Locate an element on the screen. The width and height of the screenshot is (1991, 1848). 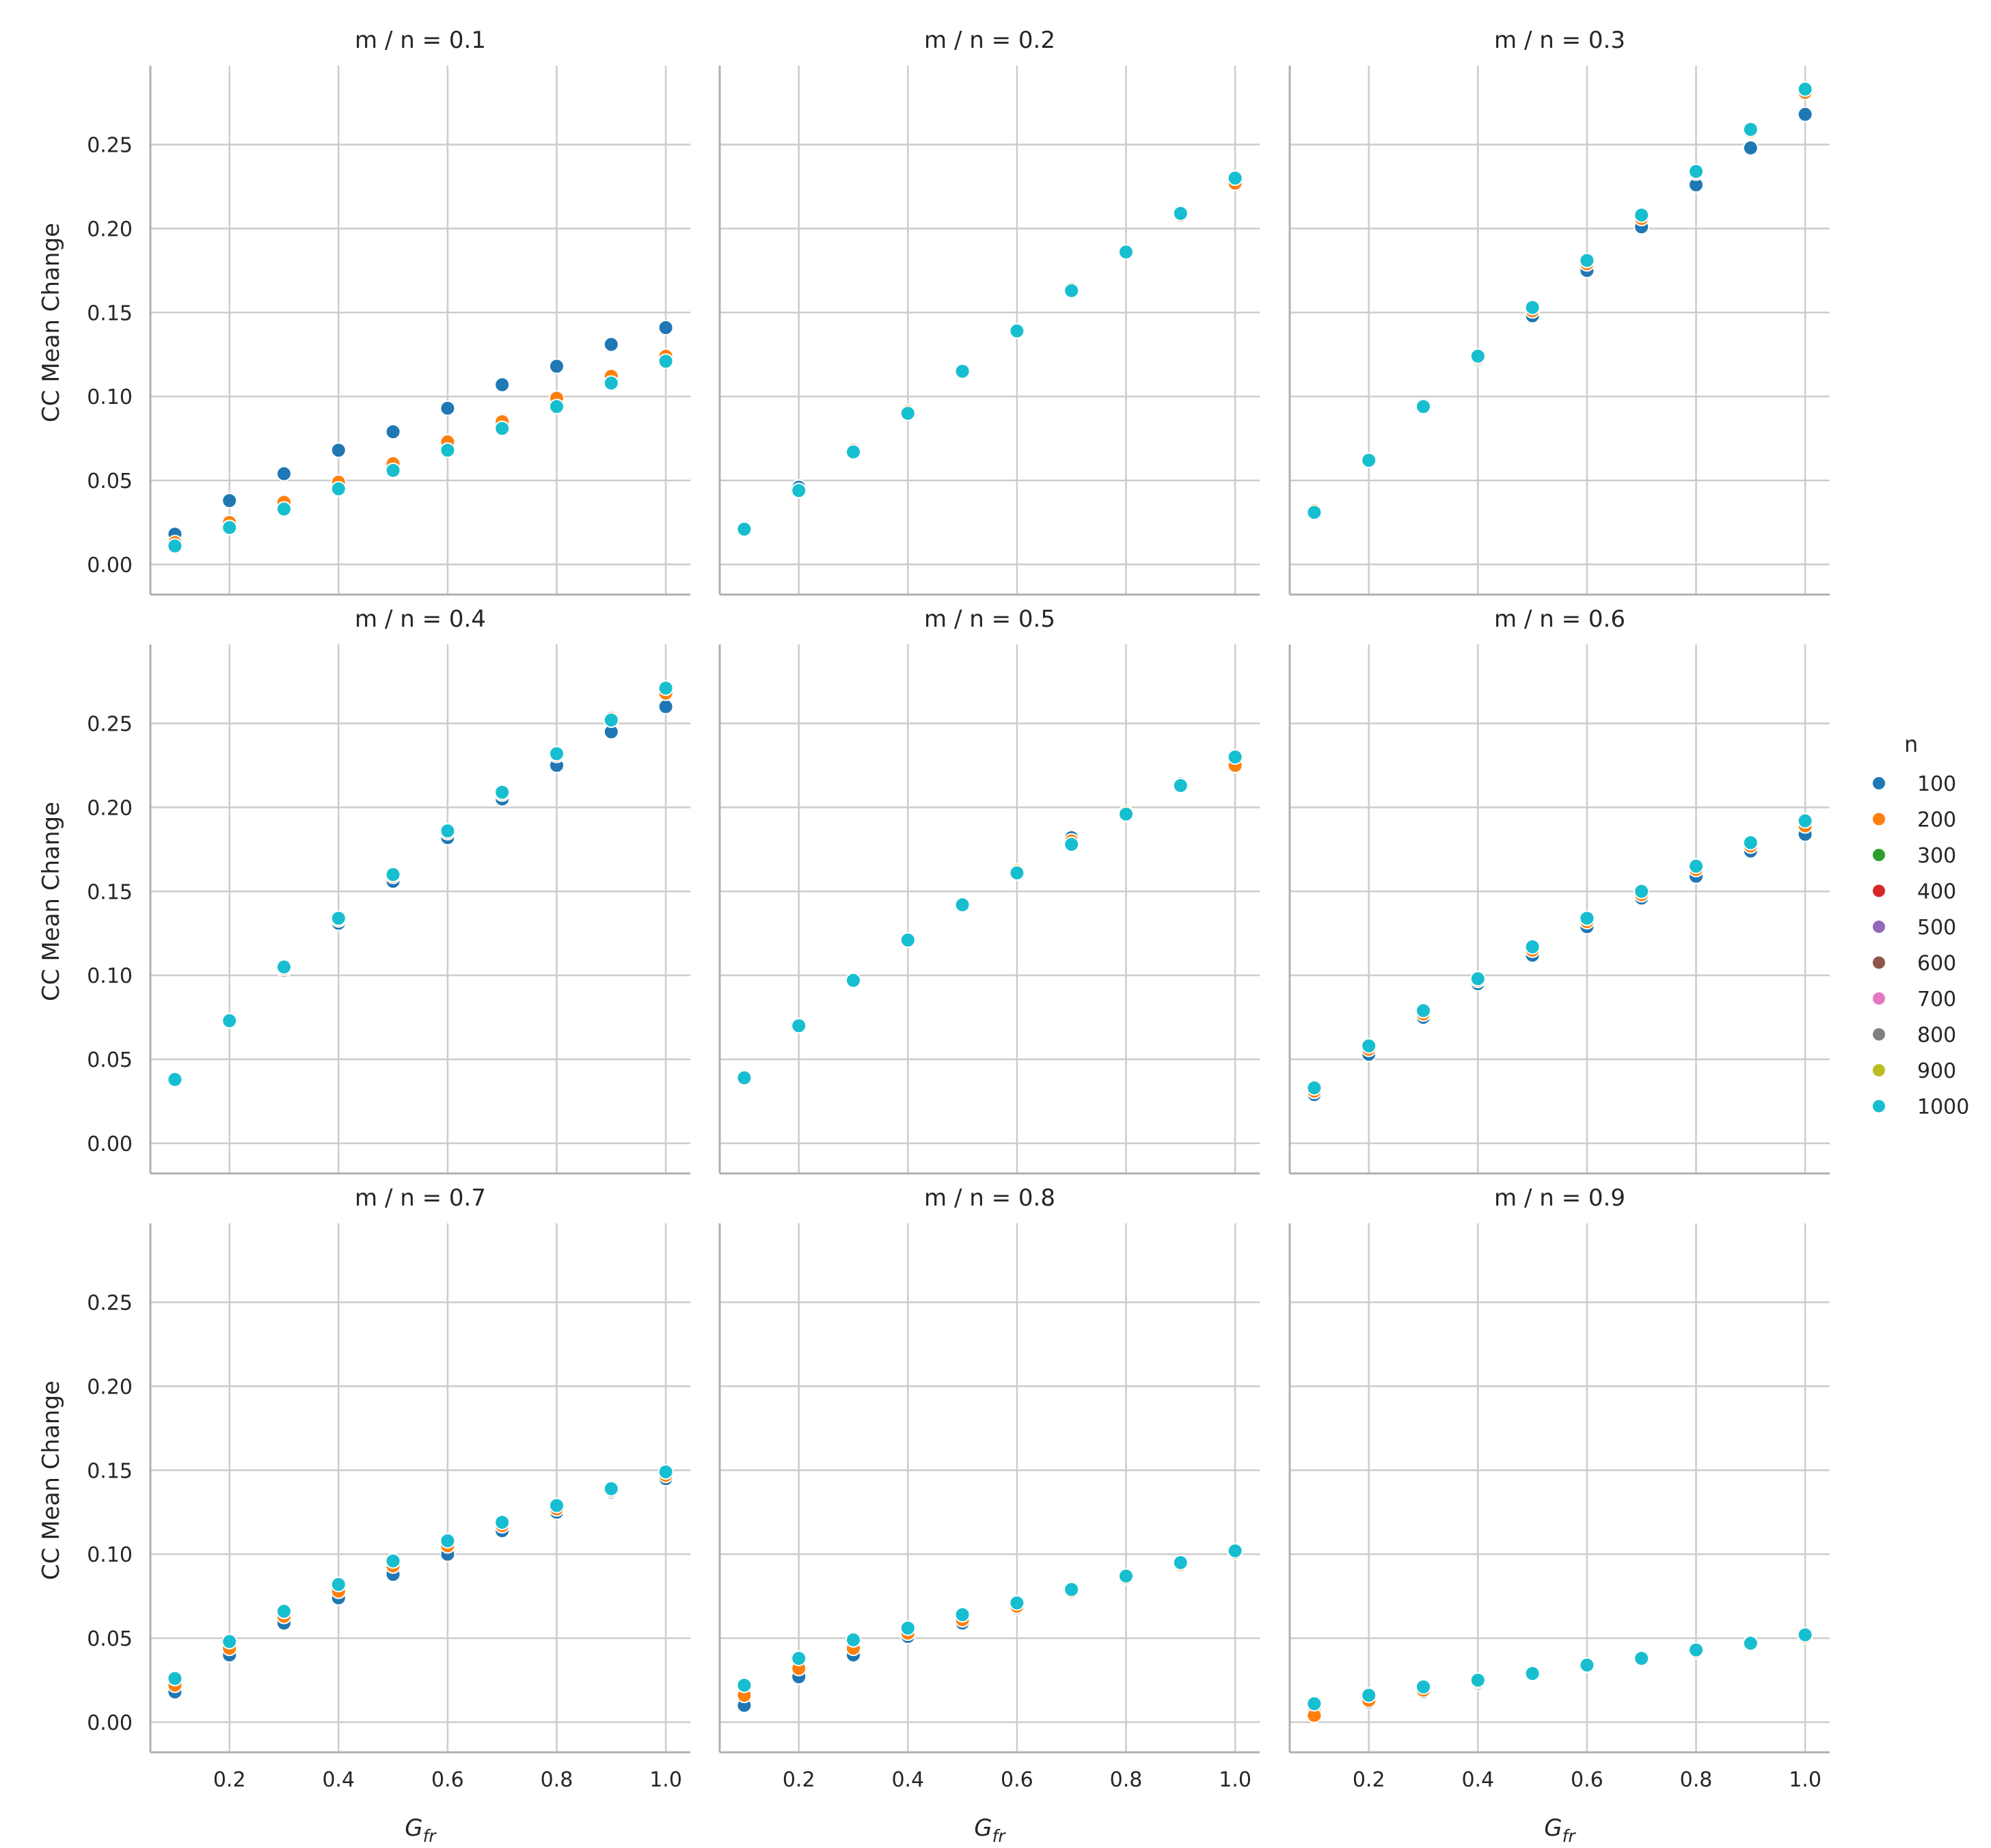
facet-panel-3: m / n = 0.3 is located at coordinates (1559, 311).